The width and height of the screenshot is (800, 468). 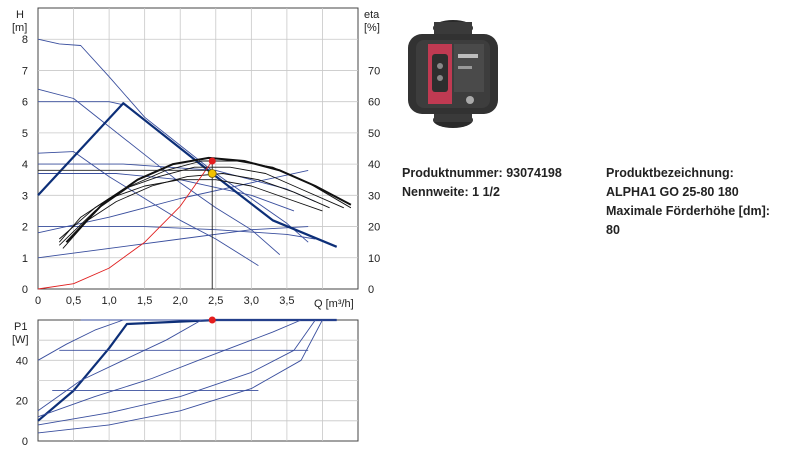 I want to click on x-tick-label: 3,5, so click(x=286, y=301).